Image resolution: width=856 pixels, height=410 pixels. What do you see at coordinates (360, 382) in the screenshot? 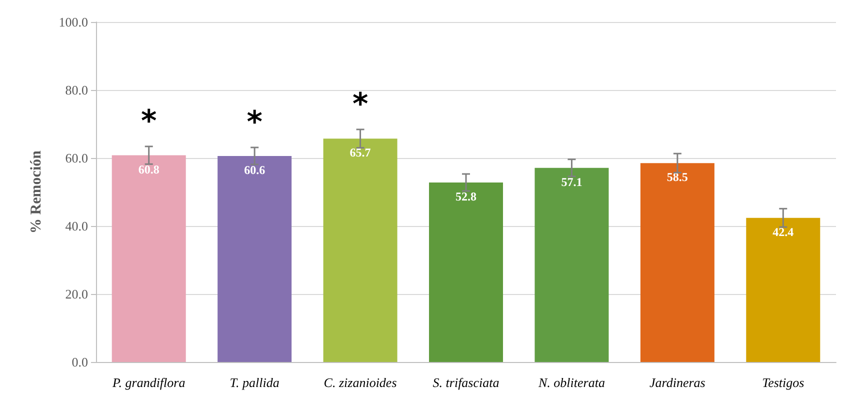
I see `x-tick-label: C. zizanioides` at bounding box center [360, 382].